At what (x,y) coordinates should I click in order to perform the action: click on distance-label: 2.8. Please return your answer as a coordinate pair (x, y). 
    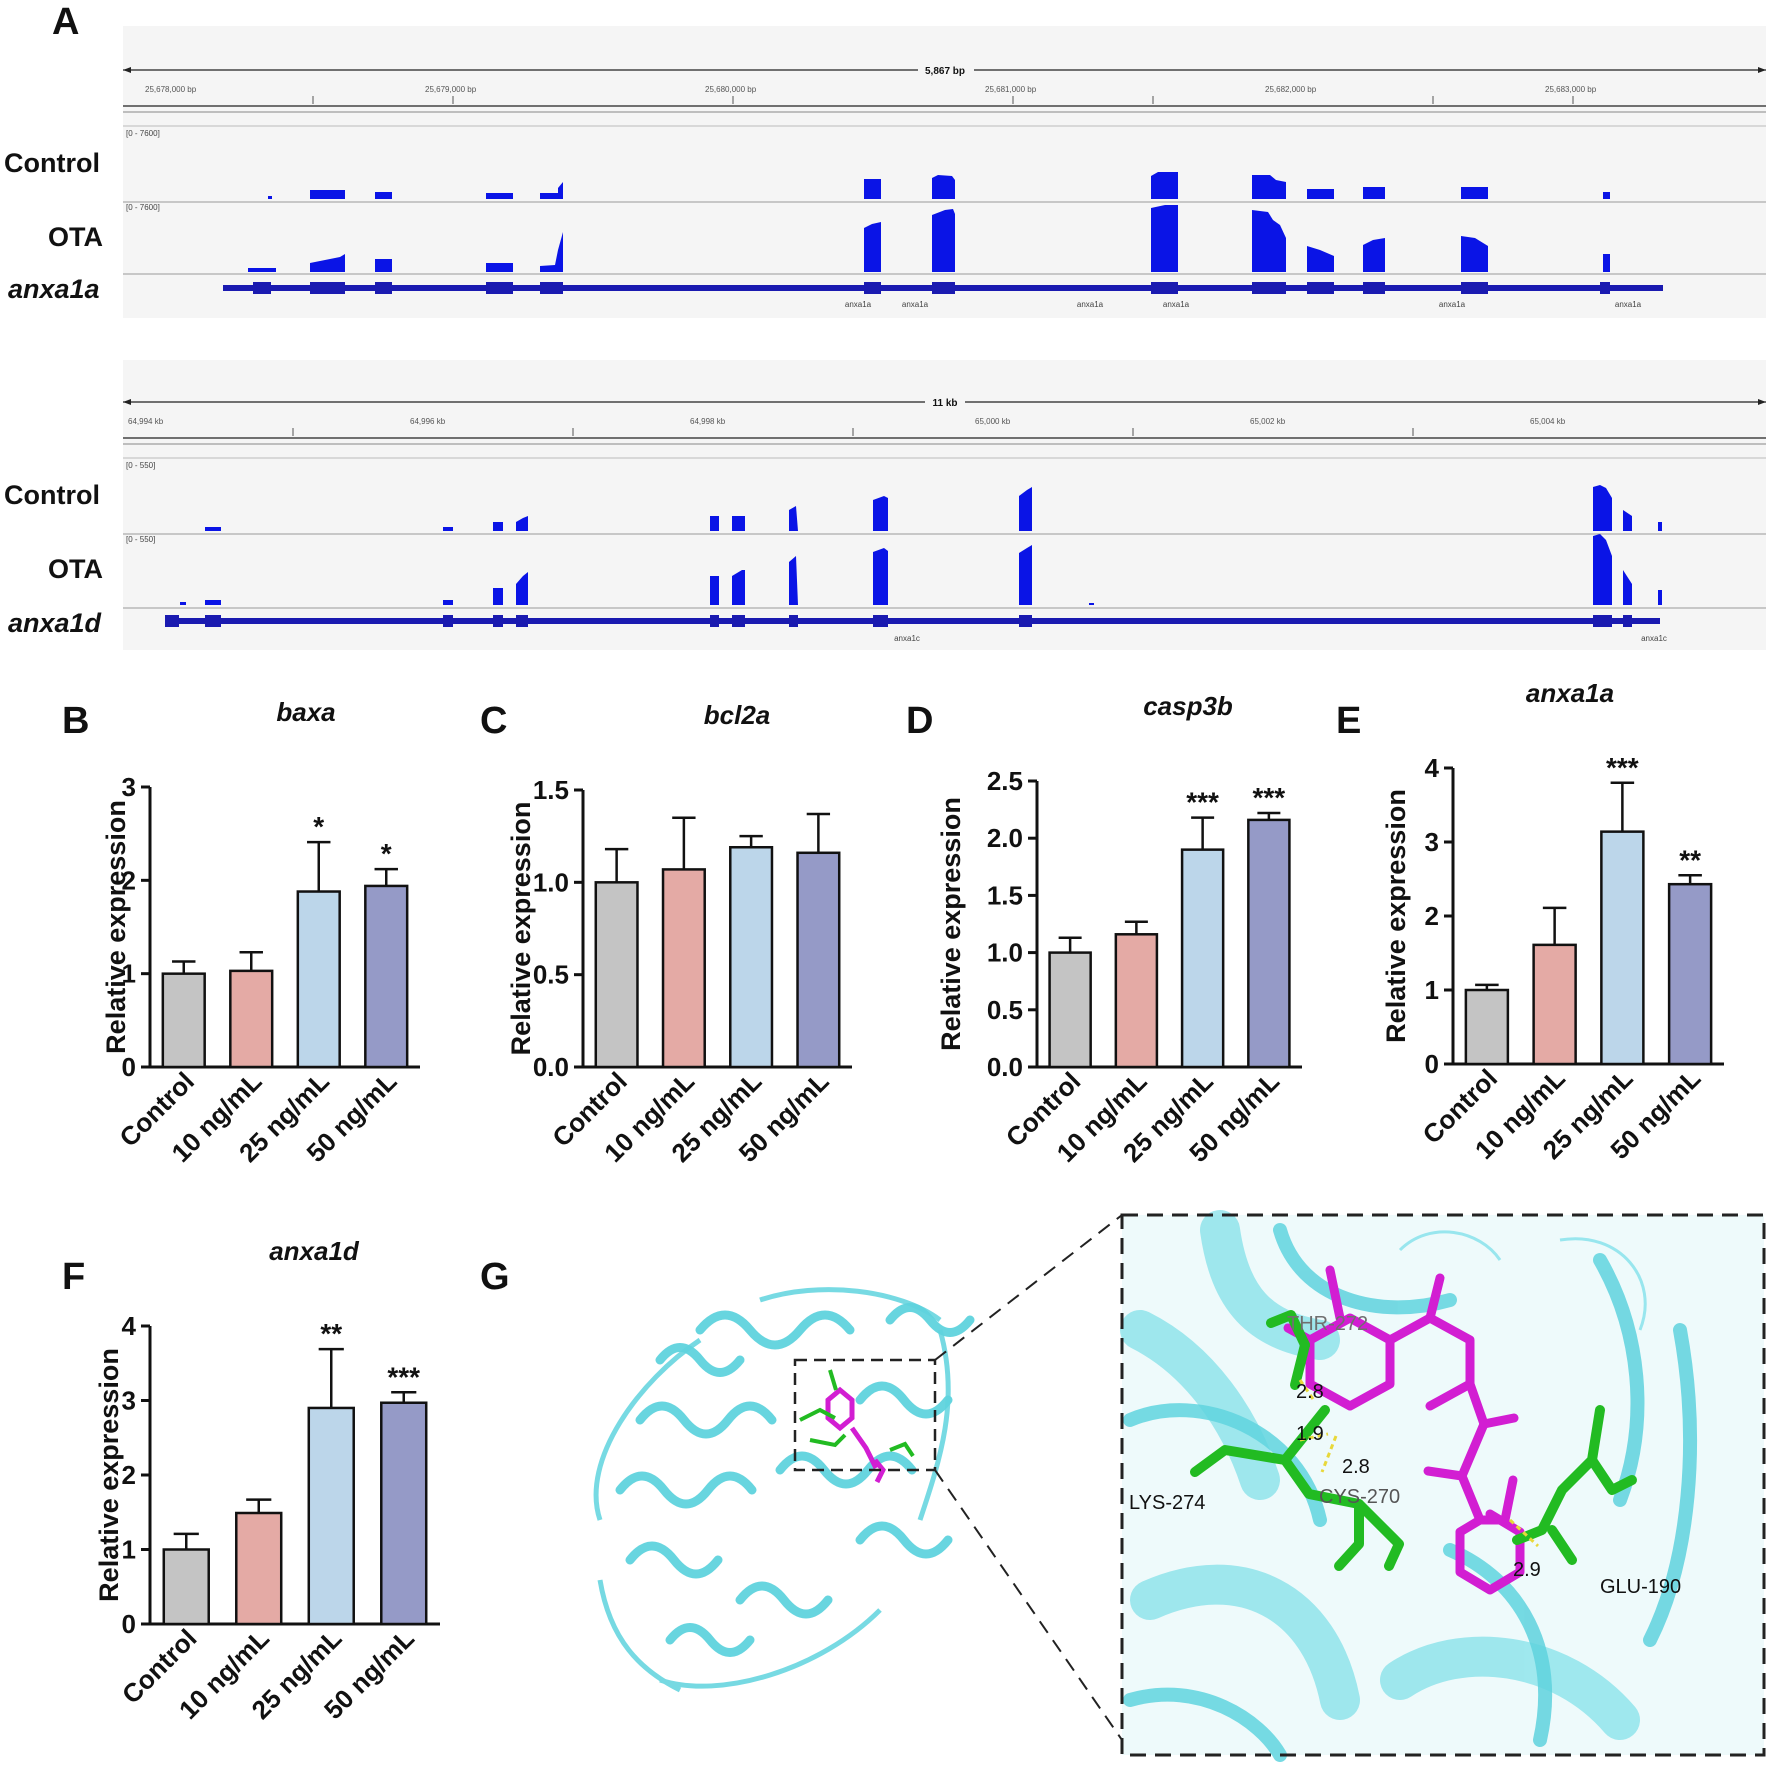
    Looking at the image, I should click on (1356, 1467).